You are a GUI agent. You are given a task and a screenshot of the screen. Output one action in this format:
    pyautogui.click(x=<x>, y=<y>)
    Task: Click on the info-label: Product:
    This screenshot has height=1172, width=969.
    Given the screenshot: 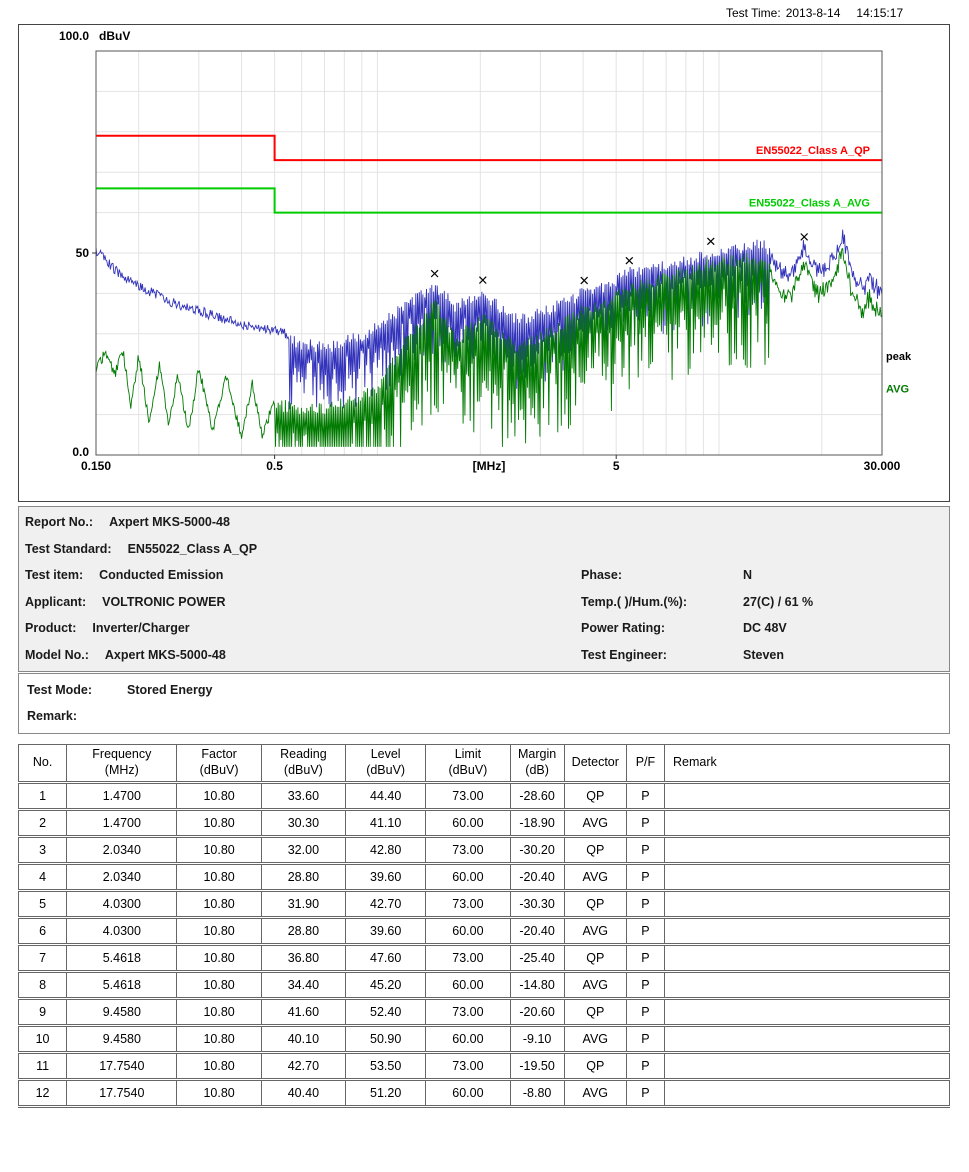 What is the action you would take?
    pyautogui.click(x=51, y=628)
    